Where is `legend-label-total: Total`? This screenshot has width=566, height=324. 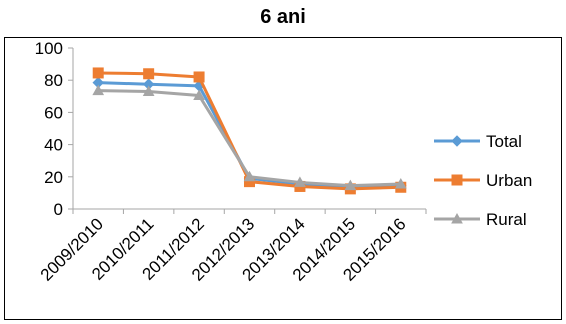 legend-label-total: Total is located at coordinates (504, 141).